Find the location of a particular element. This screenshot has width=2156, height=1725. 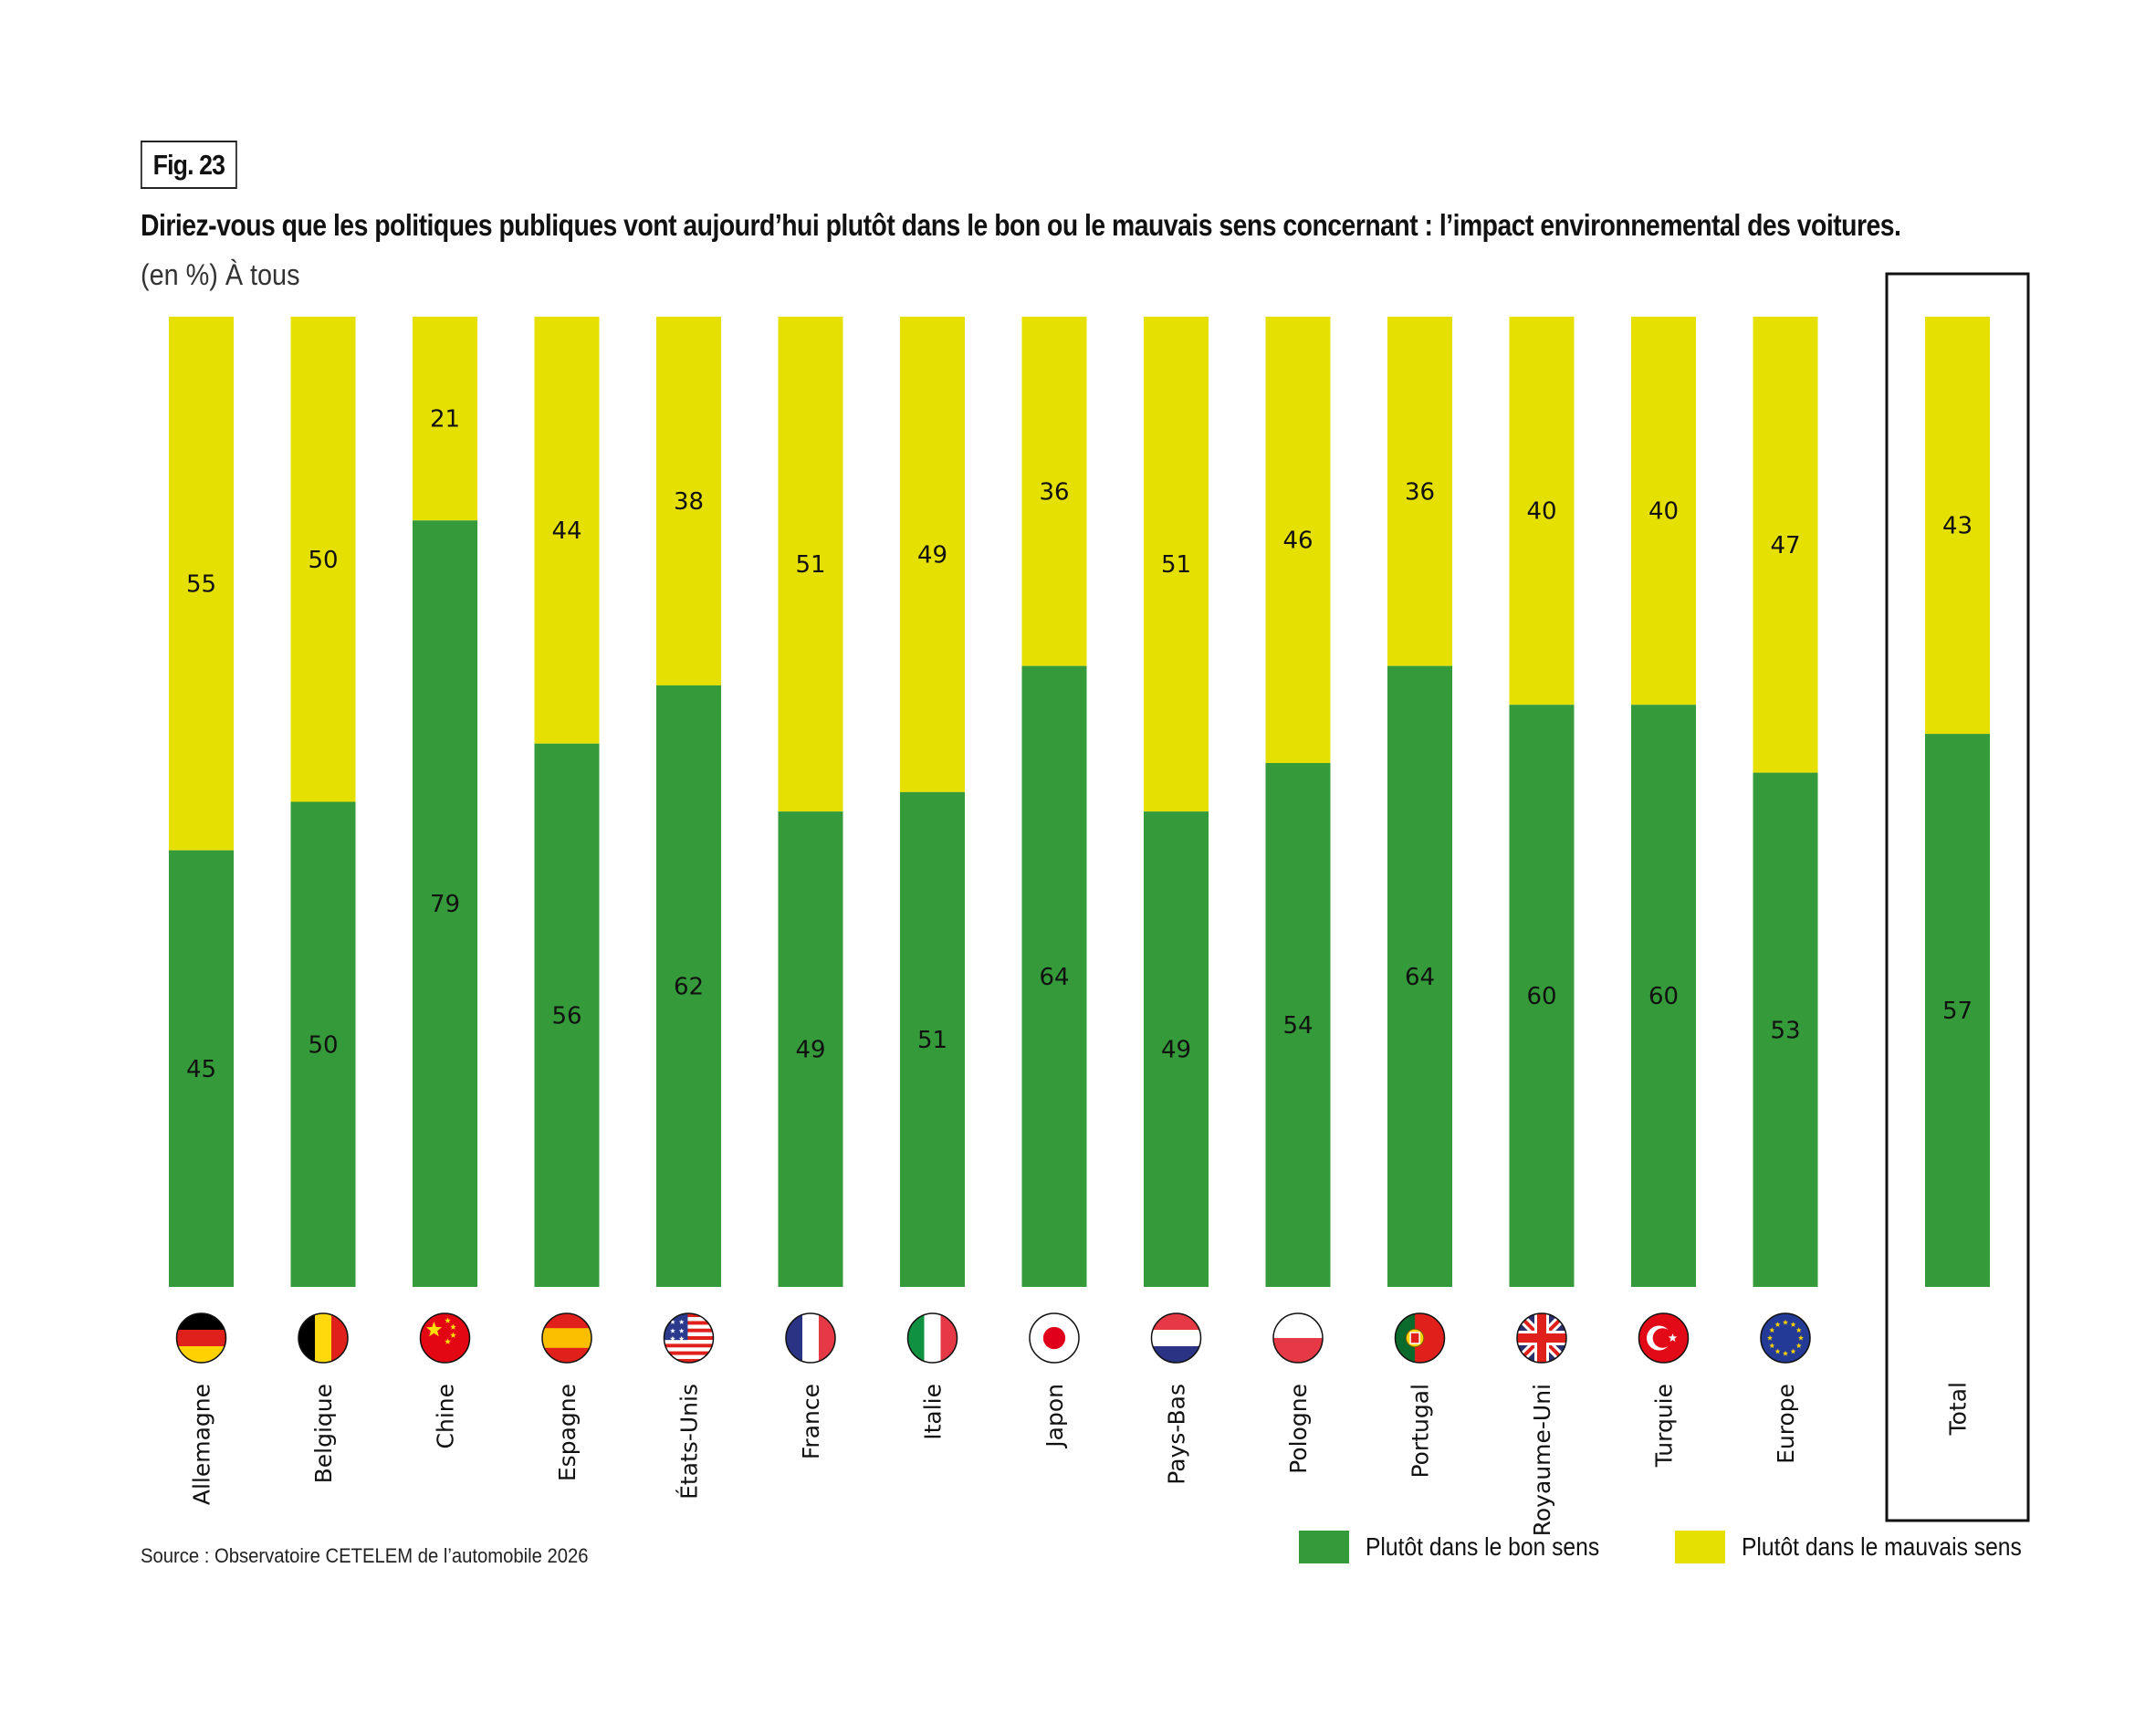

data-label-mauvais-sens-italie: 49 is located at coordinates (932, 555).